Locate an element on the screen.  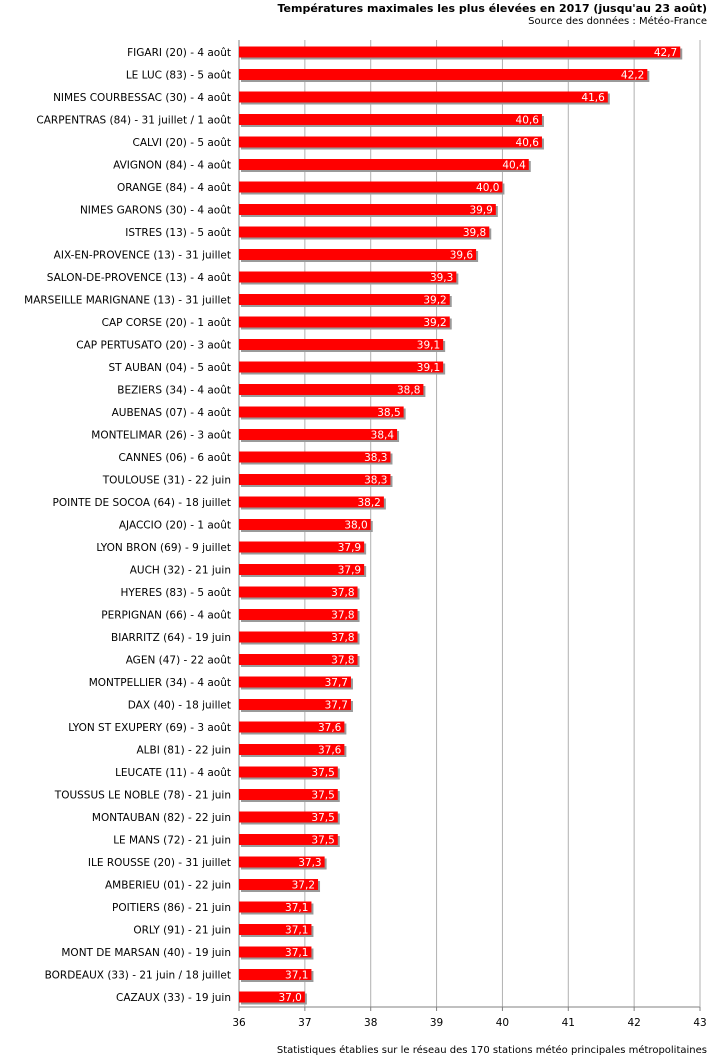
category-label: BORDEAUX (33) - 21 juin / 18 juillet is located at coordinates (138, 976).